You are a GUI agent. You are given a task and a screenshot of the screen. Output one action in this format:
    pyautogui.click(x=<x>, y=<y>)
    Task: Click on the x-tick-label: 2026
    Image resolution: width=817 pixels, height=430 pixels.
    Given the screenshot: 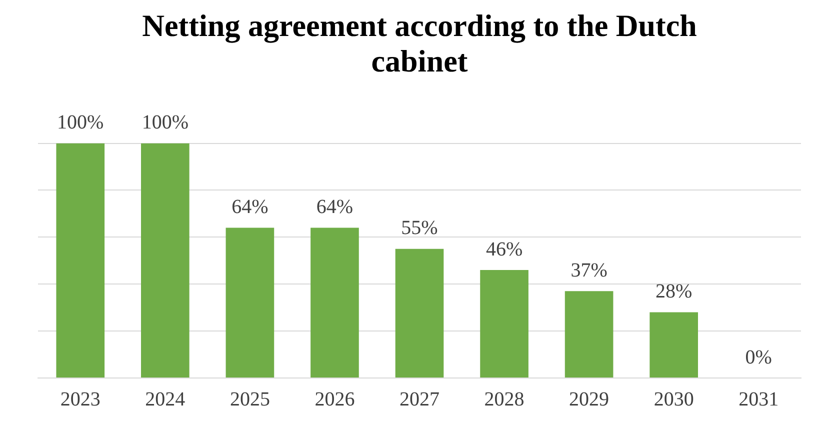 What is the action you would take?
    pyautogui.click(x=334, y=399)
    